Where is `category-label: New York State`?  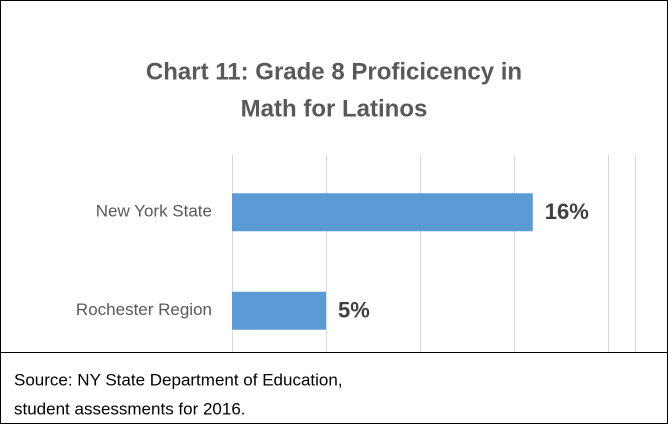
category-label: New York State is located at coordinates (154, 211).